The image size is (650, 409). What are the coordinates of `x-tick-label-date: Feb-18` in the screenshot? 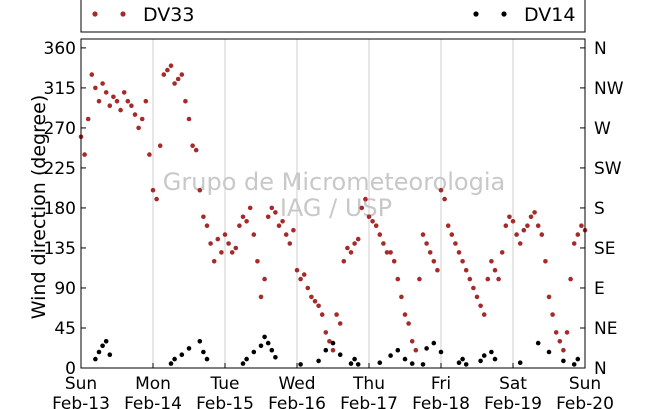 It's located at (441, 401).